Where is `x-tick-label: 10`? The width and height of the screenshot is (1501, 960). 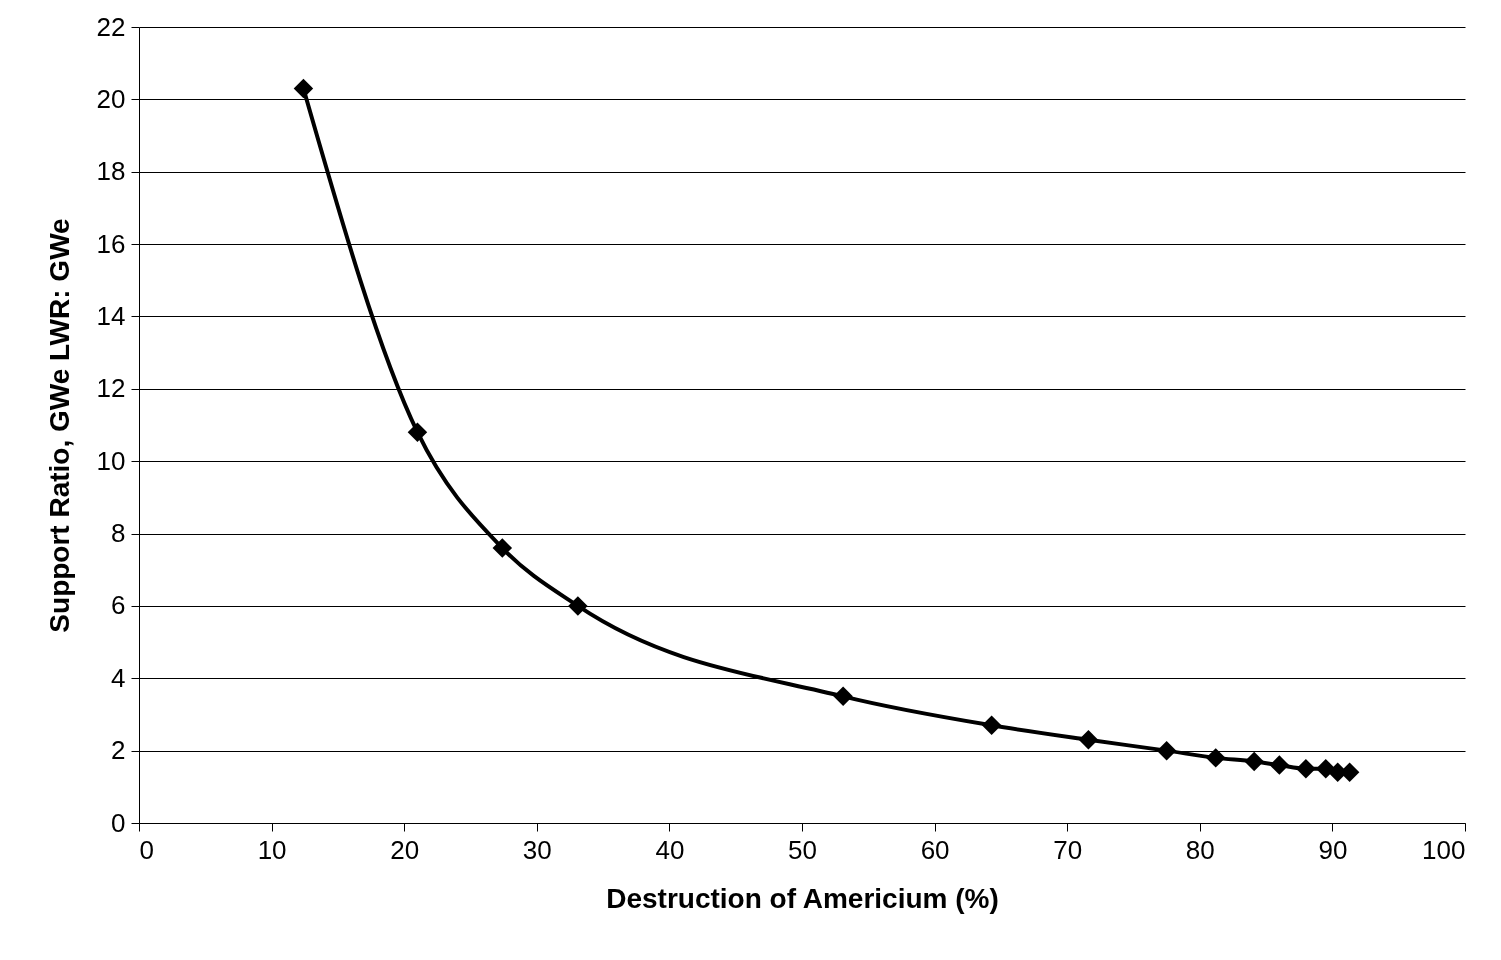
x-tick-label: 10 is located at coordinates (272, 849).